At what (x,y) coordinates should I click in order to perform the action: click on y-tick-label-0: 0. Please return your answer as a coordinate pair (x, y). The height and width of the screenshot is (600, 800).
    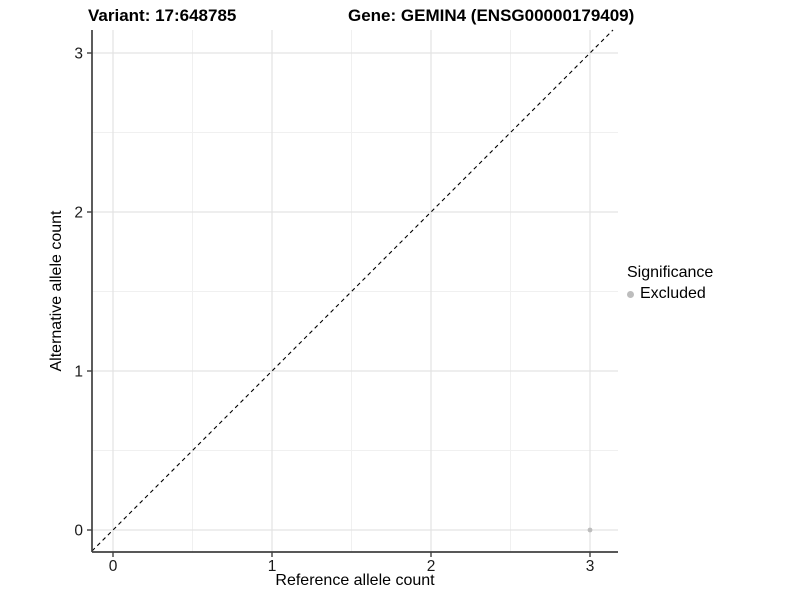
    Looking at the image, I should click on (78, 531).